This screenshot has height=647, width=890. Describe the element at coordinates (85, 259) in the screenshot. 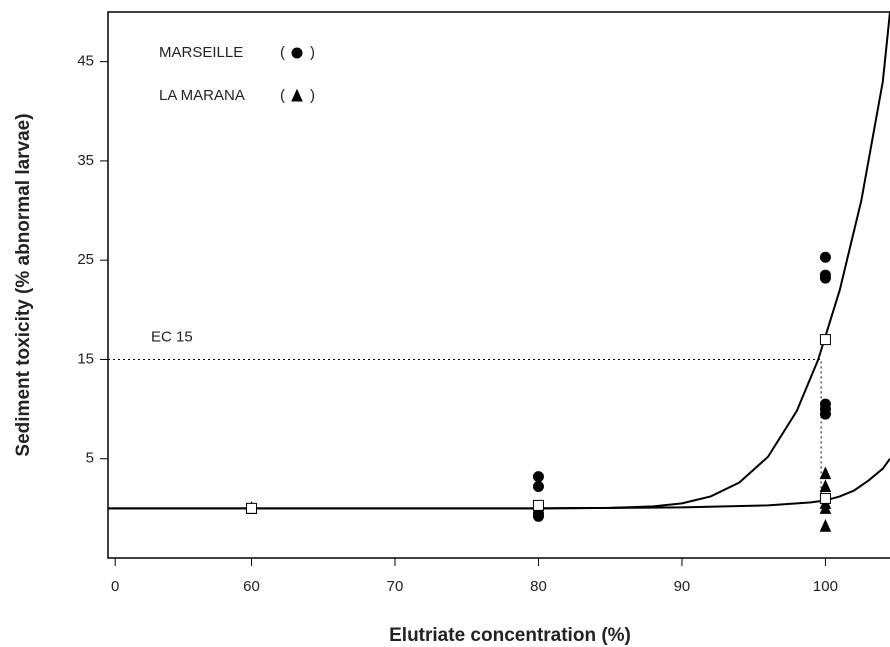

I see `y-tick-label: 25` at that location.